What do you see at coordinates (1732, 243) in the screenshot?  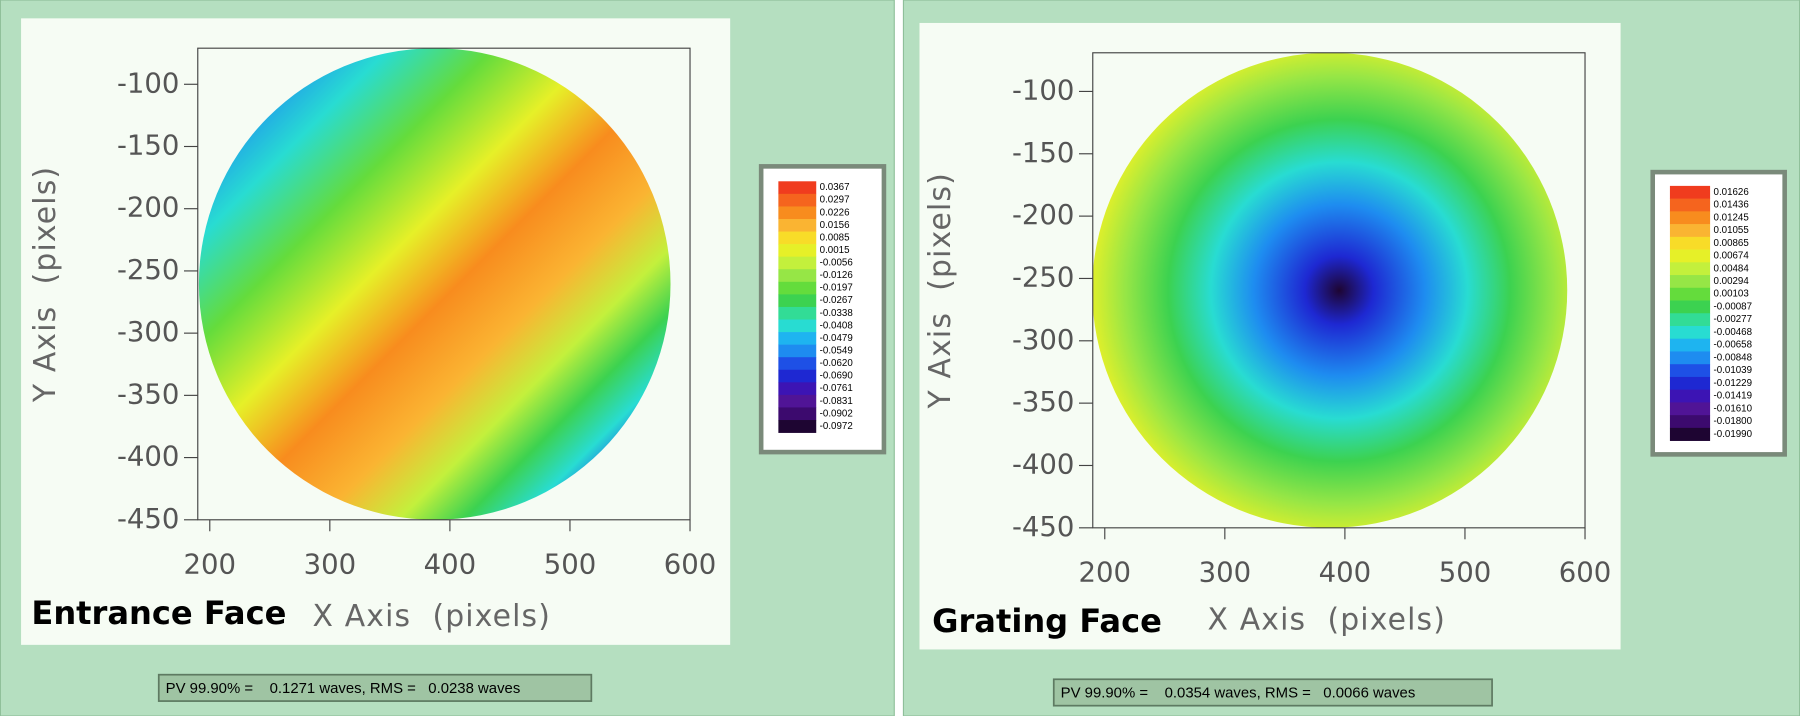 I see `colorbar-label: 0.00865` at bounding box center [1732, 243].